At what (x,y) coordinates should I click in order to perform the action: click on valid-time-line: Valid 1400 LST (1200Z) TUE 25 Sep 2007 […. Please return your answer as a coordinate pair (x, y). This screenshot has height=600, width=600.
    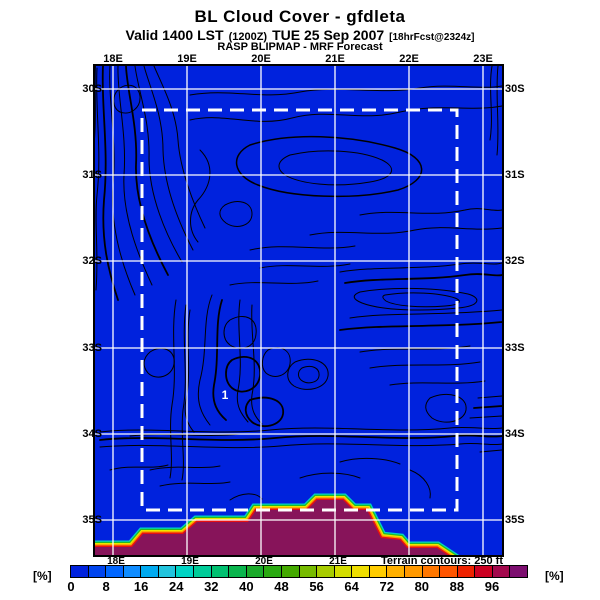
    Looking at the image, I should click on (300, 35).